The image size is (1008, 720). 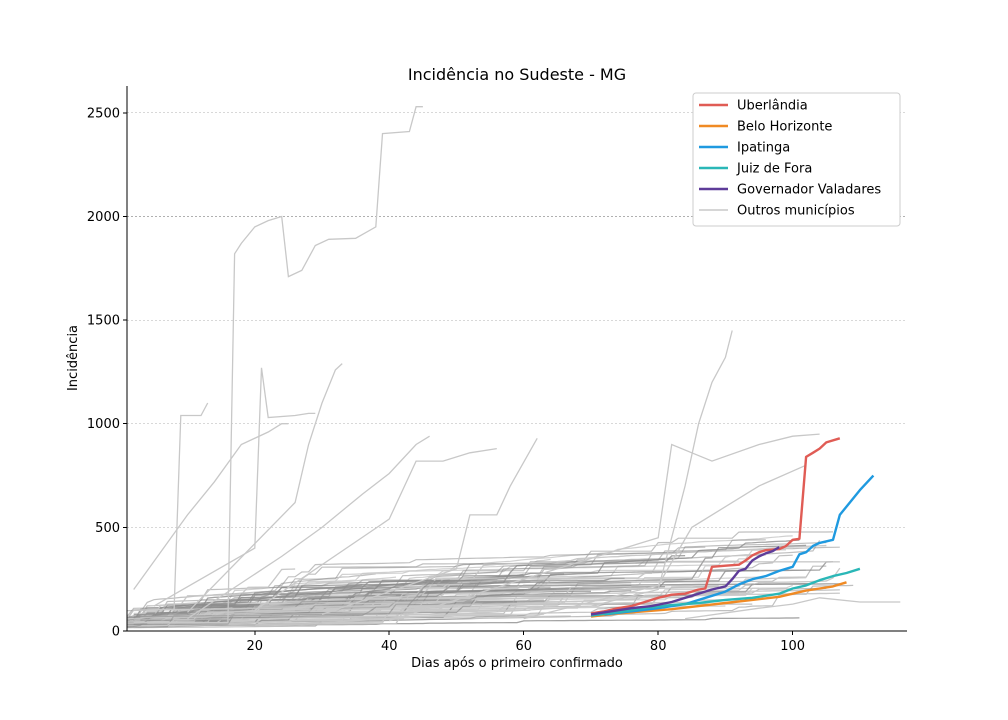 I want to click on x-tick-label: 100, so click(x=792, y=646).